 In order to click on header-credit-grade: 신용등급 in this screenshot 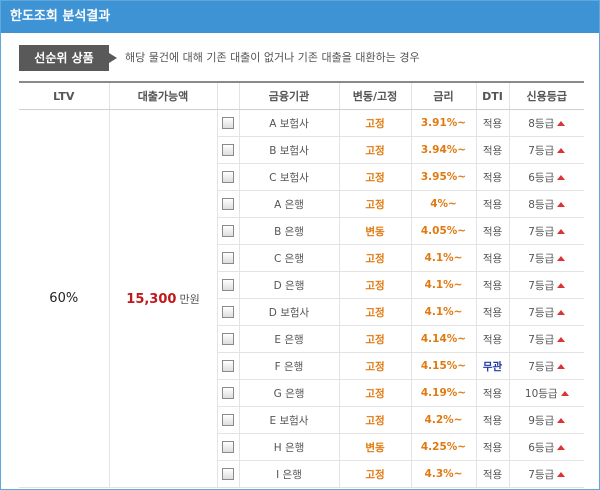, I will do `click(546, 95)`.